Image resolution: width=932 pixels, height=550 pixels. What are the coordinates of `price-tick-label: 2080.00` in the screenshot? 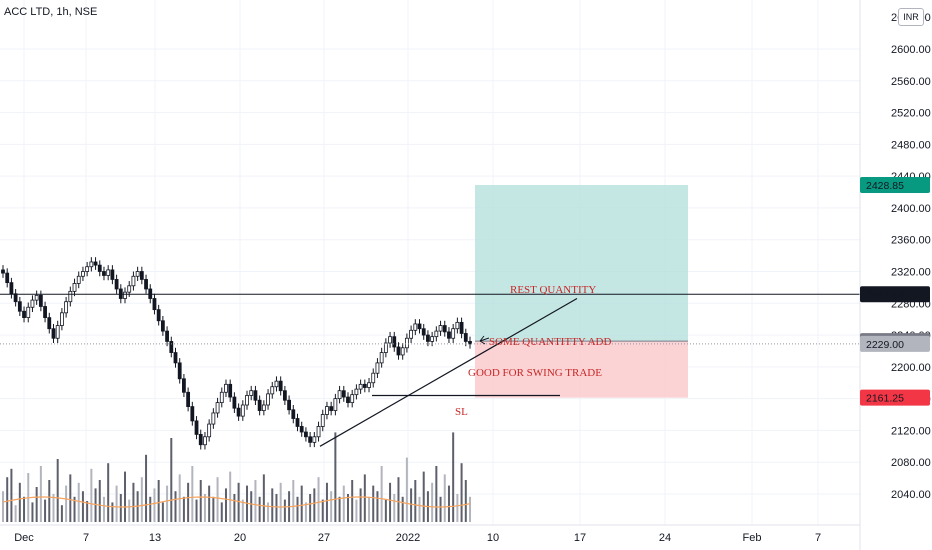 It's located at (911, 463).